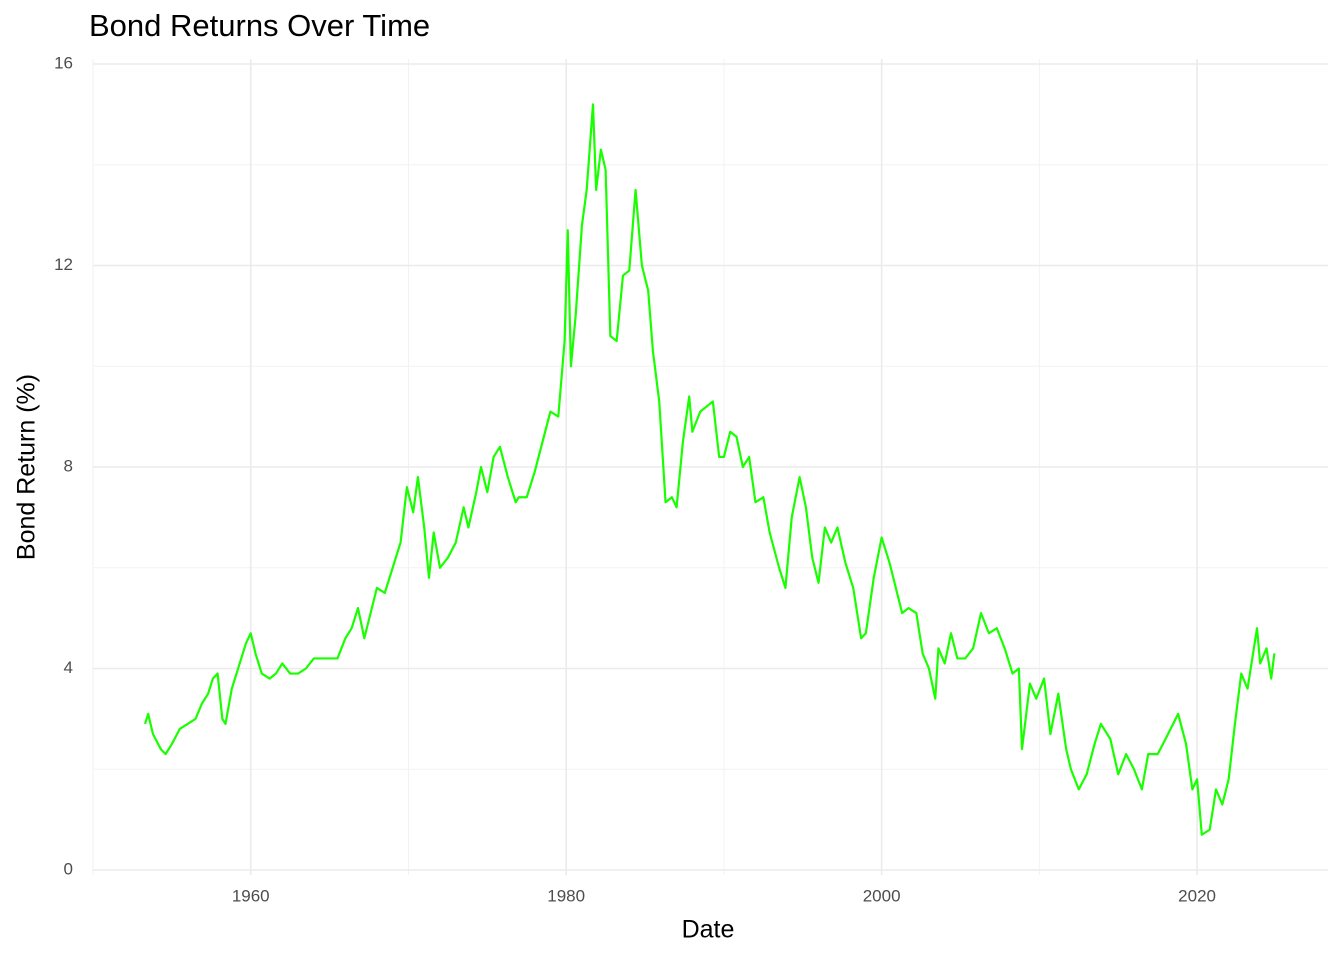 The height and width of the screenshot is (965, 1344). I want to click on x-tick-label: 1980, so click(566, 895).